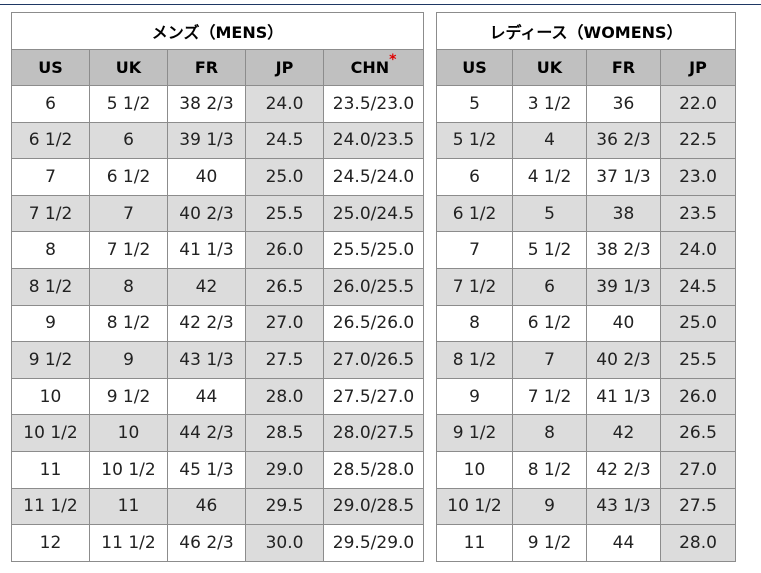 This screenshot has height=573, width=761. I want to click on mens-cell-chn: 24.5/24.0, so click(373, 177).